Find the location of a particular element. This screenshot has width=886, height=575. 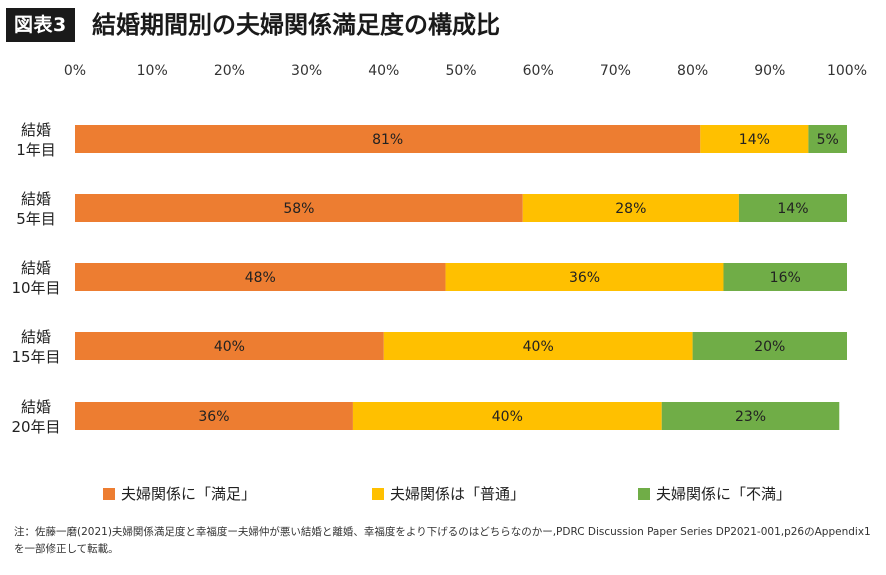

category-label: 15年目 is located at coordinates (35, 357).